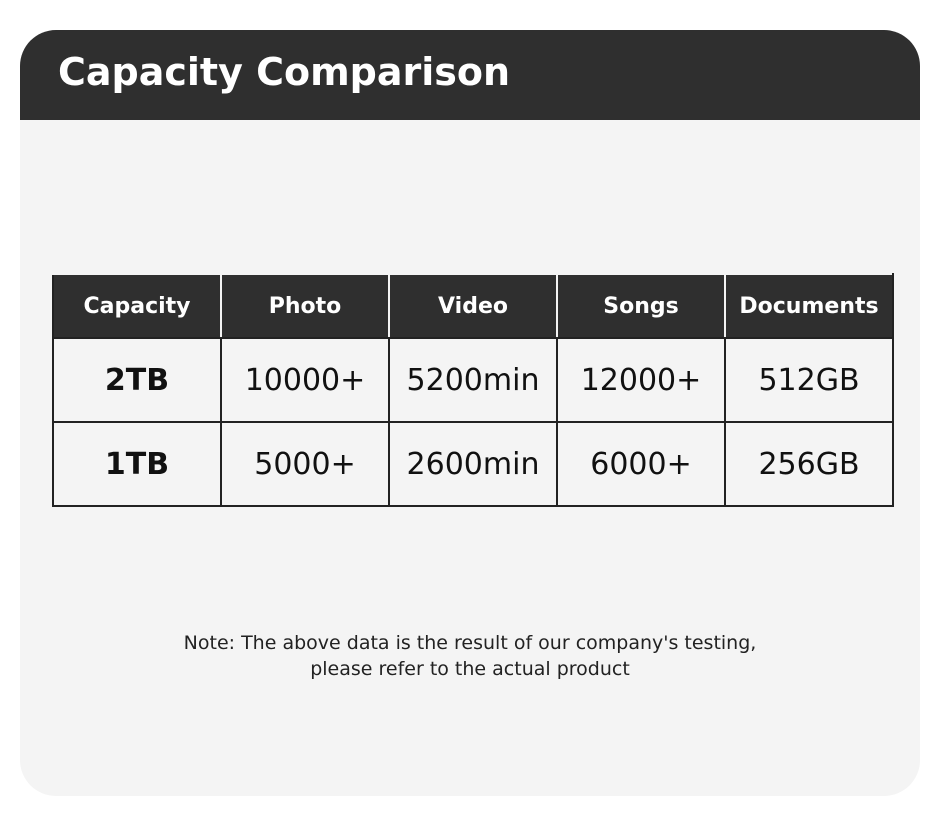 The image size is (940, 820). Describe the element at coordinates (305, 464) in the screenshot. I see `table-cell: 5000+` at that location.